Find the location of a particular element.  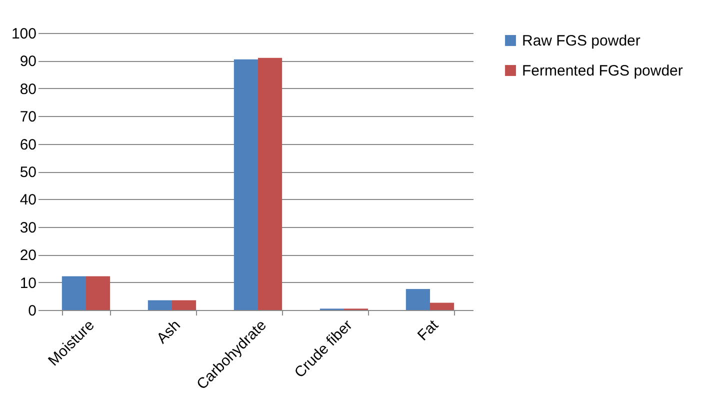

y-tick-label: 70 is located at coordinates (28, 117).